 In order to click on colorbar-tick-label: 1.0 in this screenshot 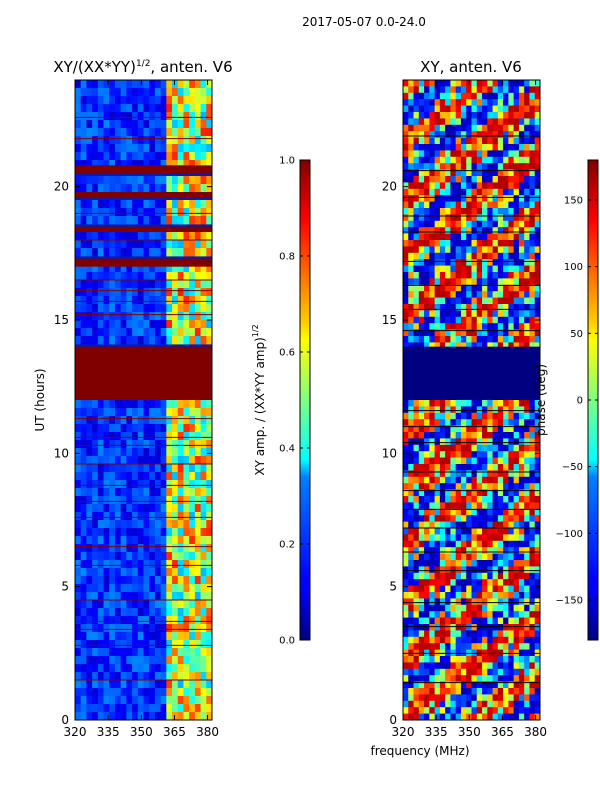, I will do `click(287, 161)`.